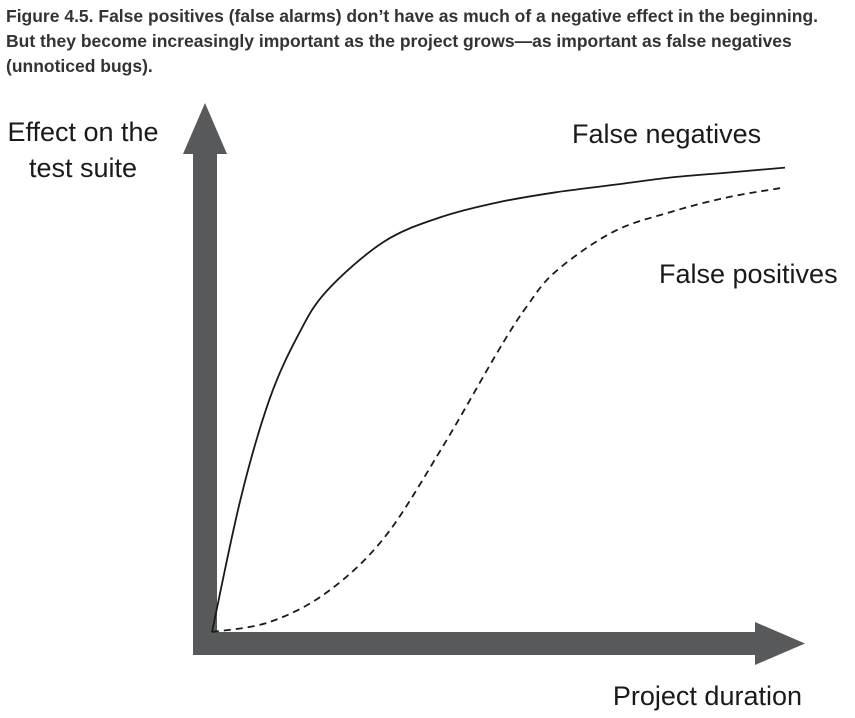 This screenshot has height=718, width=855. What do you see at coordinates (82, 132) in the screenshot?
I see `y-axis-label-line-1: Effect on the` at bounding box center [82, 132].